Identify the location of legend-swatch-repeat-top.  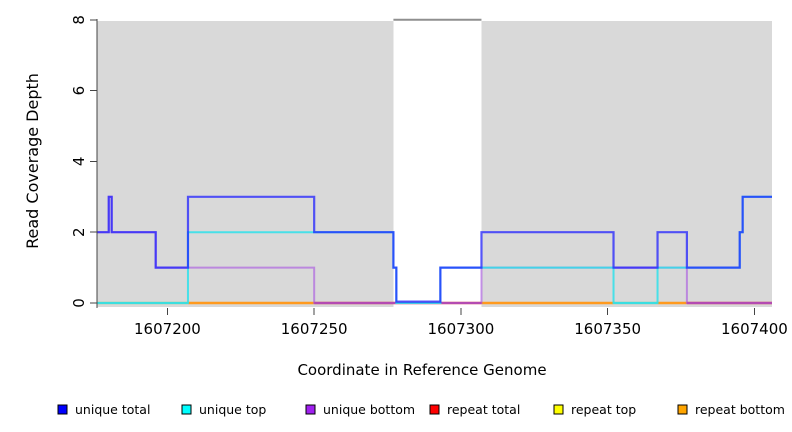
(558, 409).